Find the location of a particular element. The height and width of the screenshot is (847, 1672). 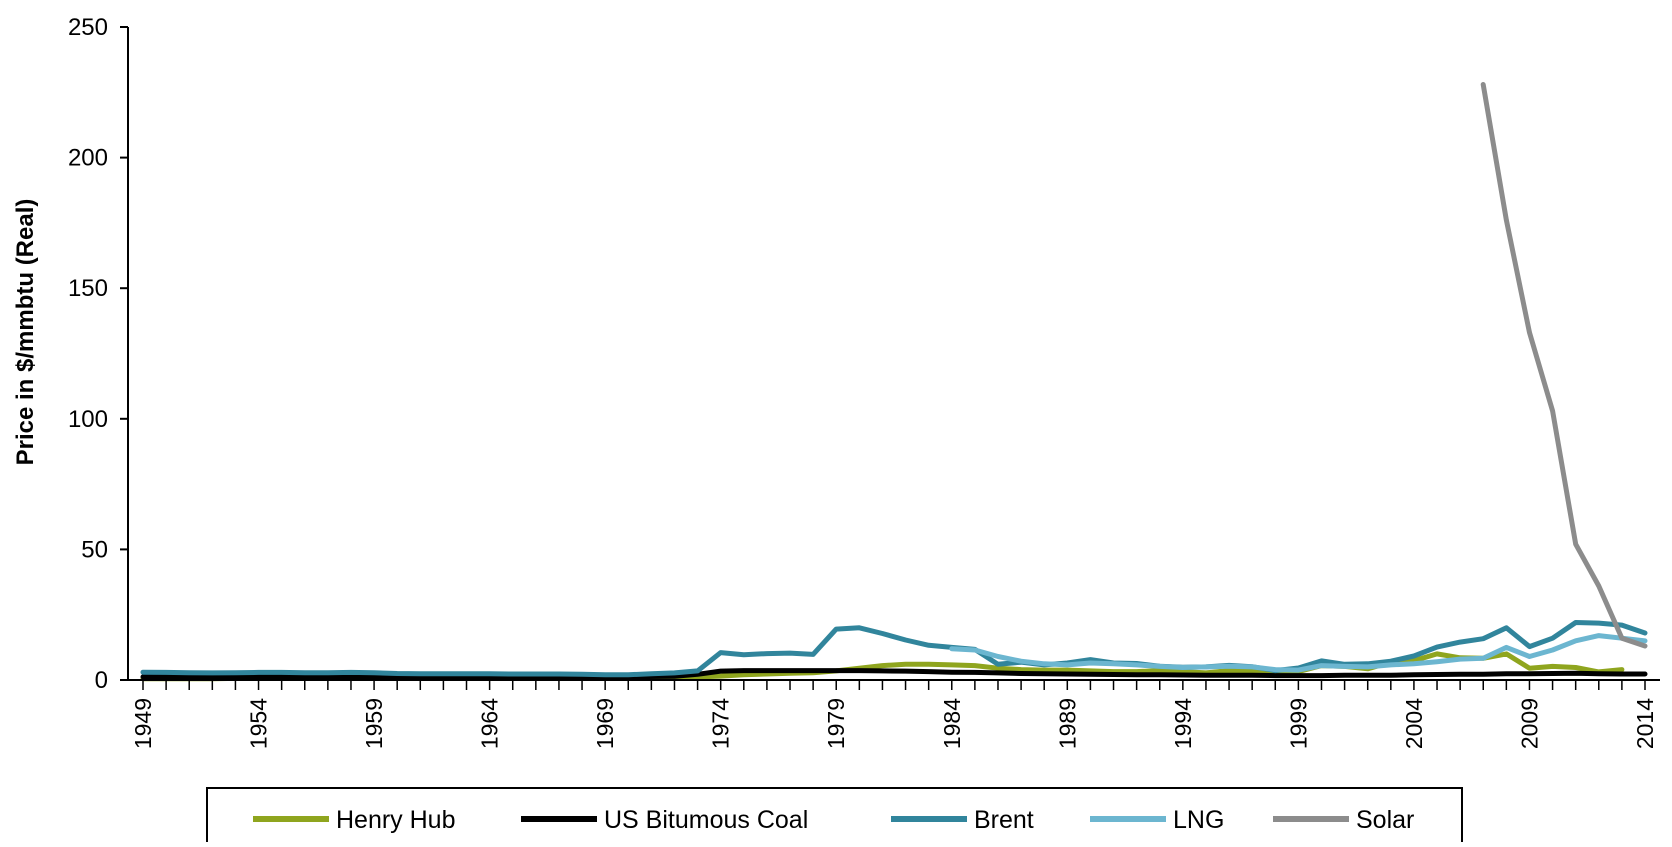

x-tick-label: 2004 is located at coordinates (1414, 723).